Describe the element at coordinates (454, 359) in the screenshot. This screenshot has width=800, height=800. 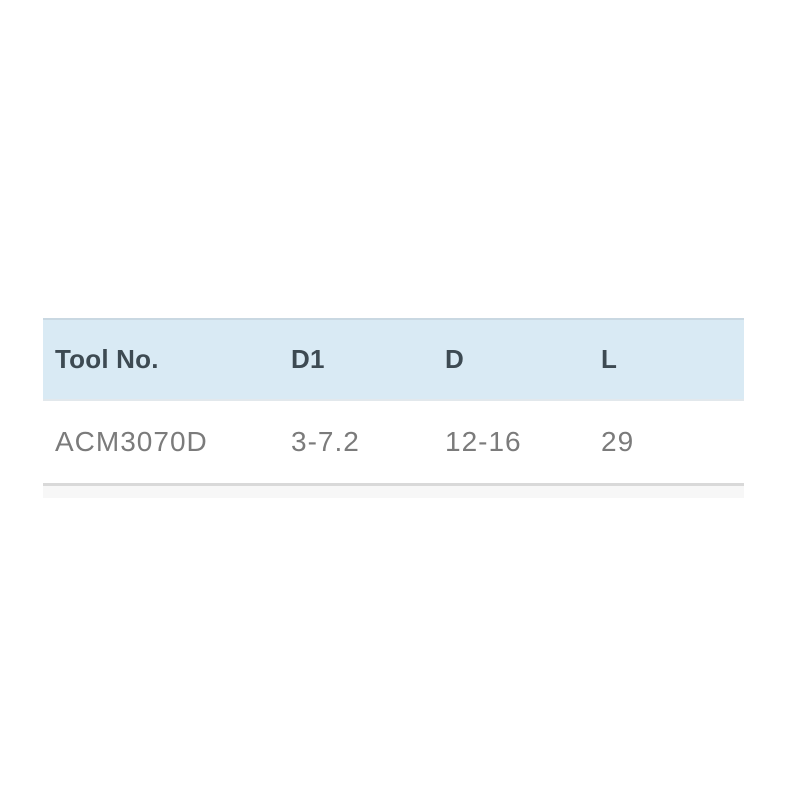
I see `column-header-d: D` at that location.